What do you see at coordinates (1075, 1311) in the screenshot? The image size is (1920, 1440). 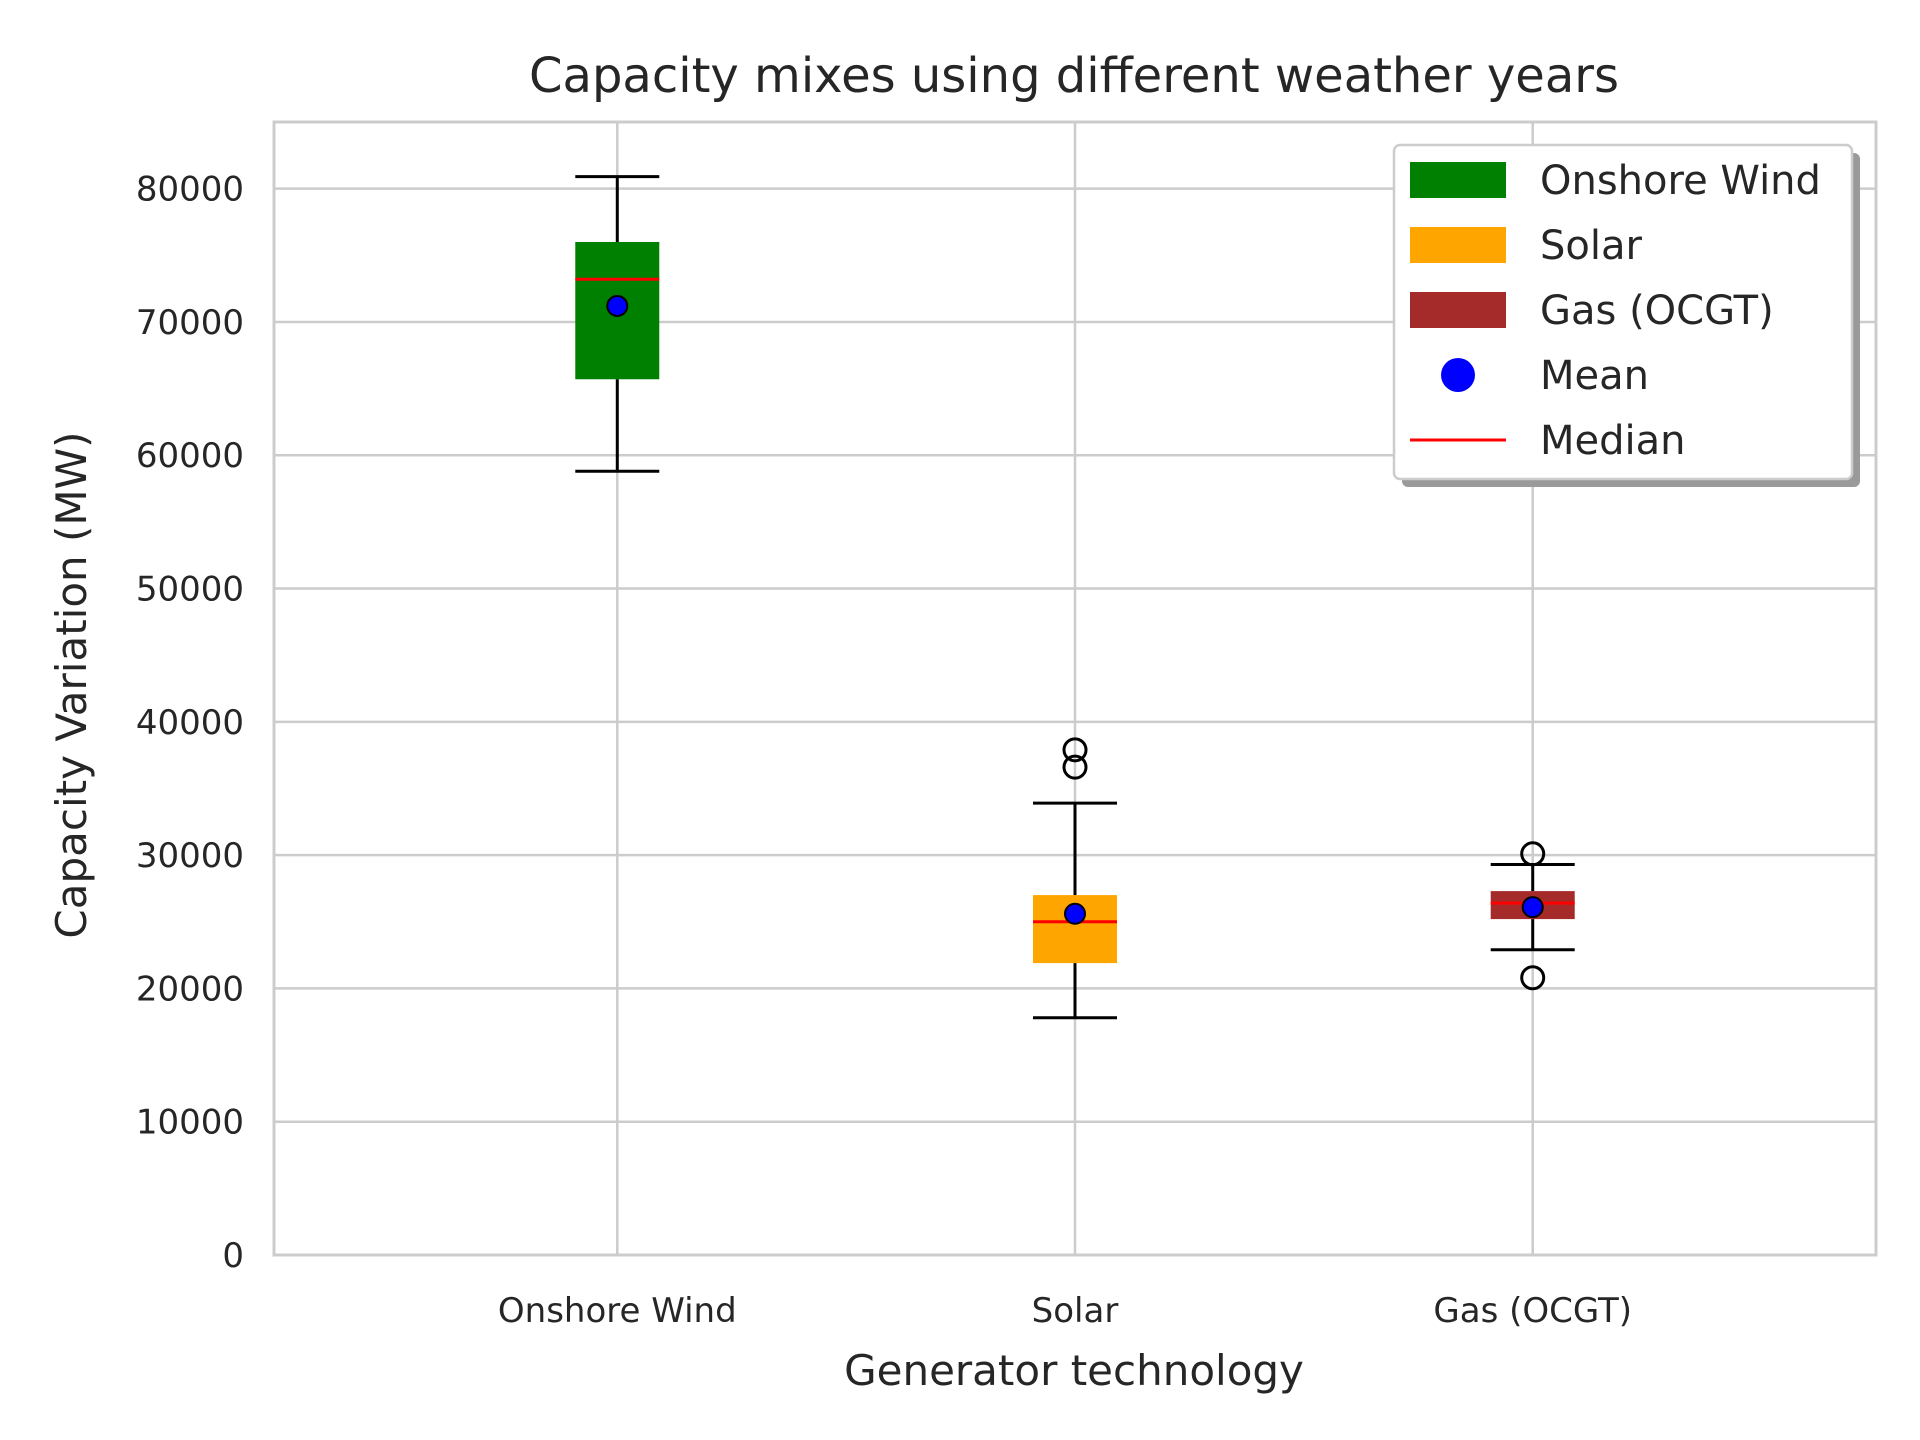 I see `x-tick-label: Solar` at bounding box center [1075, 1311].